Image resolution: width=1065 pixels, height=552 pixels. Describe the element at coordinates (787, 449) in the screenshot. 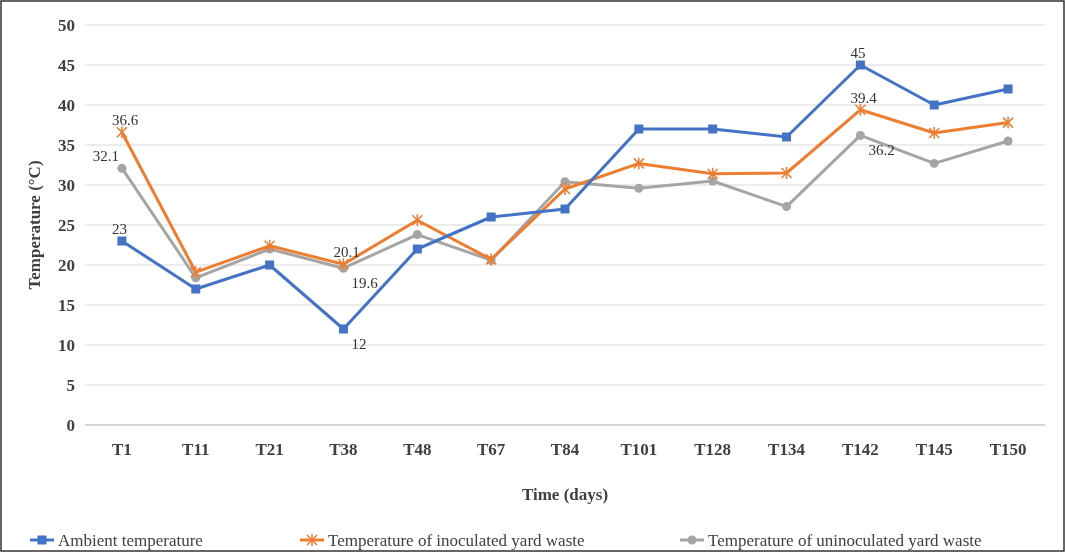

I see `x-tick-label: T134` at that location.